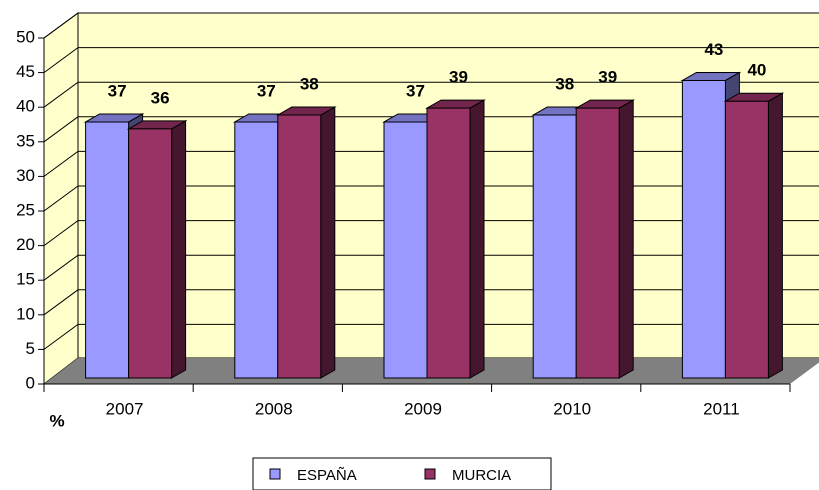 Image resolution: width=819 pixels, height=490 pixels. I want to click on x-tick-label: 2011, so click(721, 408).